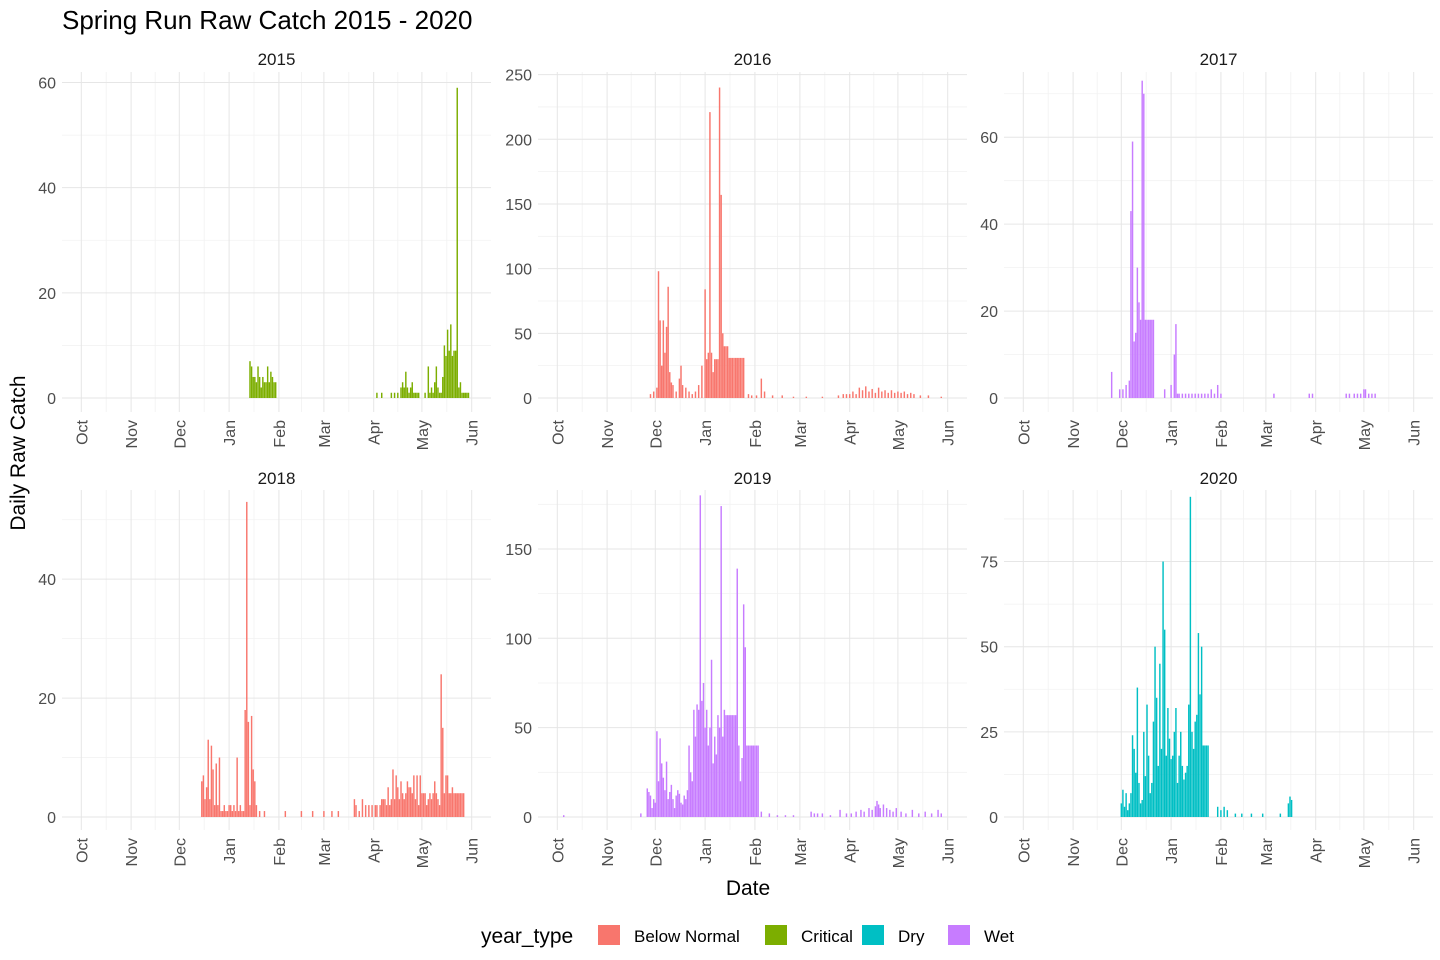 The height and width of the screenshot is (960, 1440). I want to click on x-tick-label: Feb, so click(756, 434).